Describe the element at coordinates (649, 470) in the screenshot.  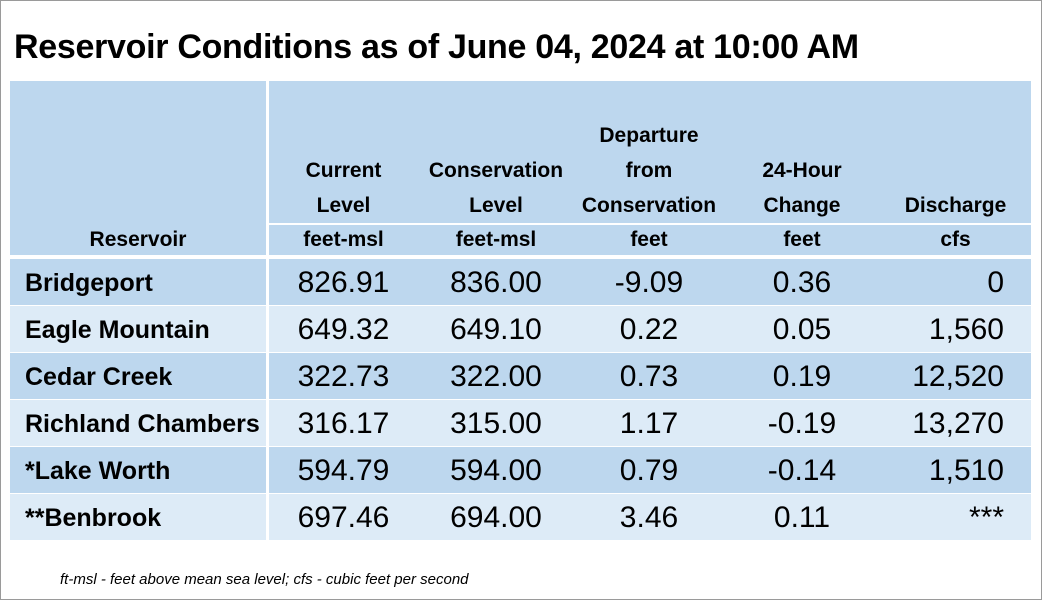
I see `departure-value: 0.79` at that location.